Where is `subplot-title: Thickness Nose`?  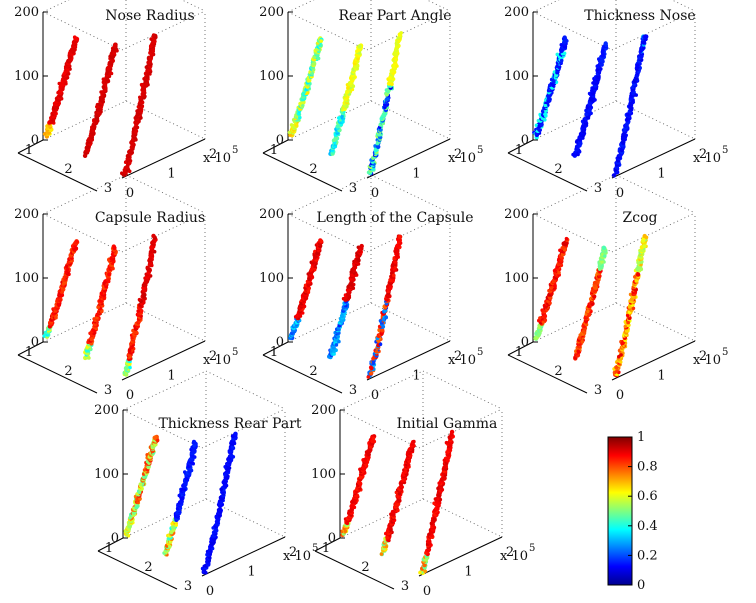
subplot-title: Thickness Nose is located at coordinates (639, 16).